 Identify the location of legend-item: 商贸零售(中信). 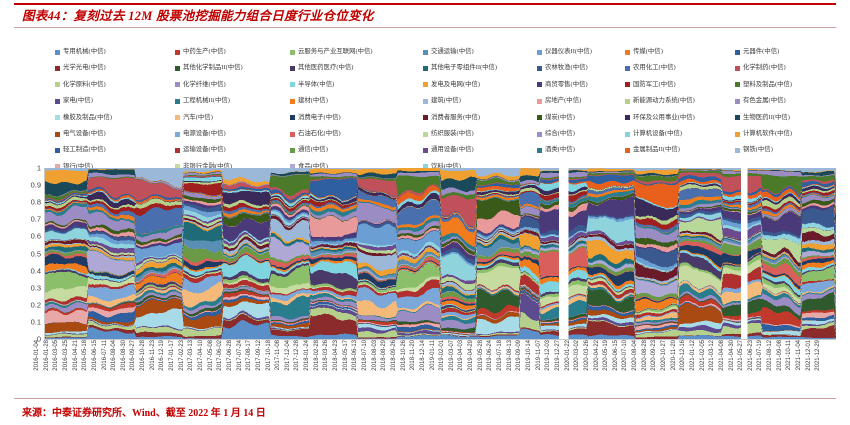
(564, 85).